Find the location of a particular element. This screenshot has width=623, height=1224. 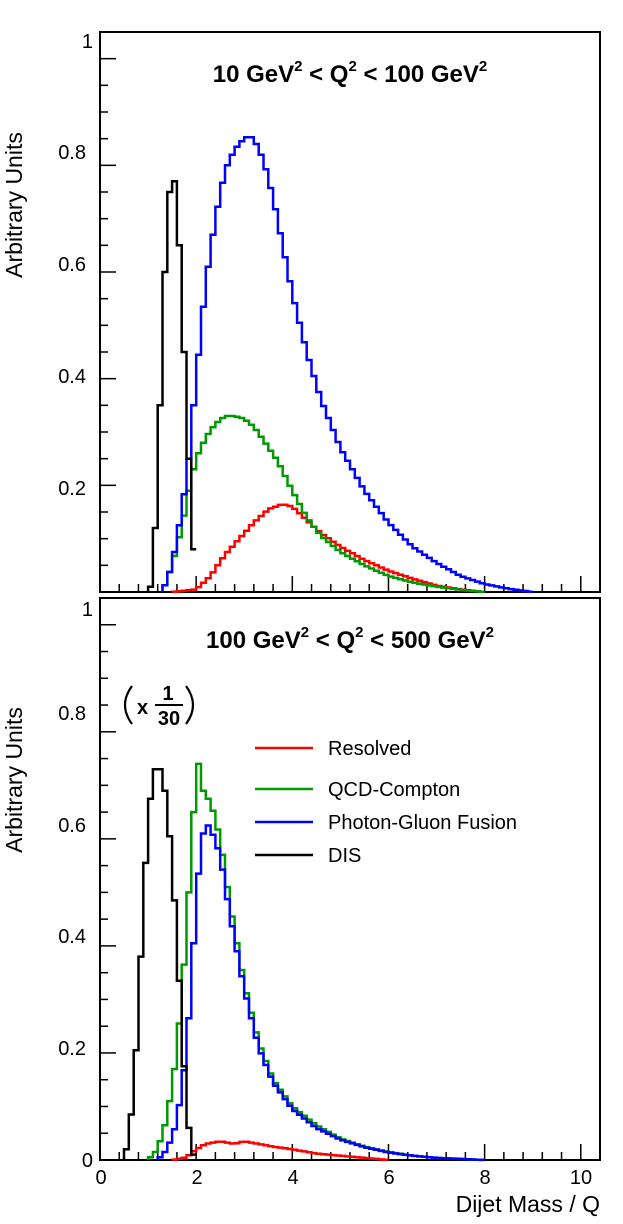

x-tick-label: 2 is located at coordinates (196, 1178).